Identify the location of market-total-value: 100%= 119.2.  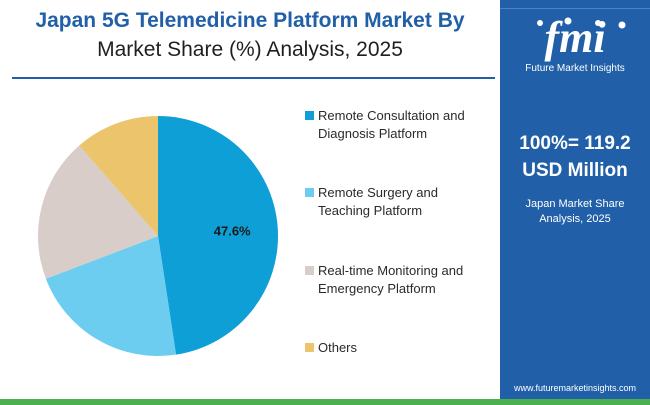
(575, 143).